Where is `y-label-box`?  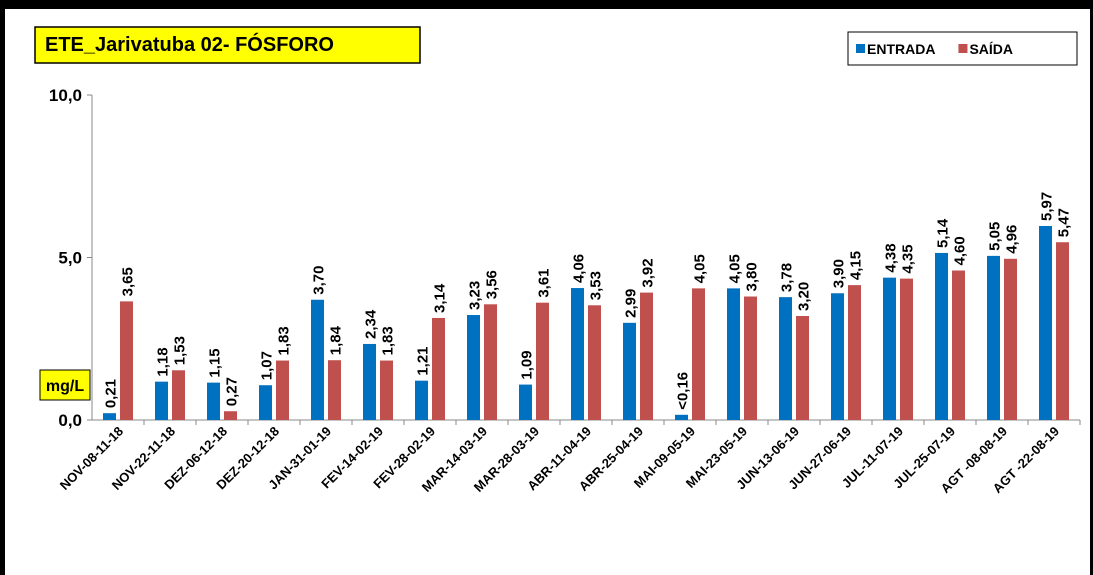 y-label-box is located at coordinates (65, 385).